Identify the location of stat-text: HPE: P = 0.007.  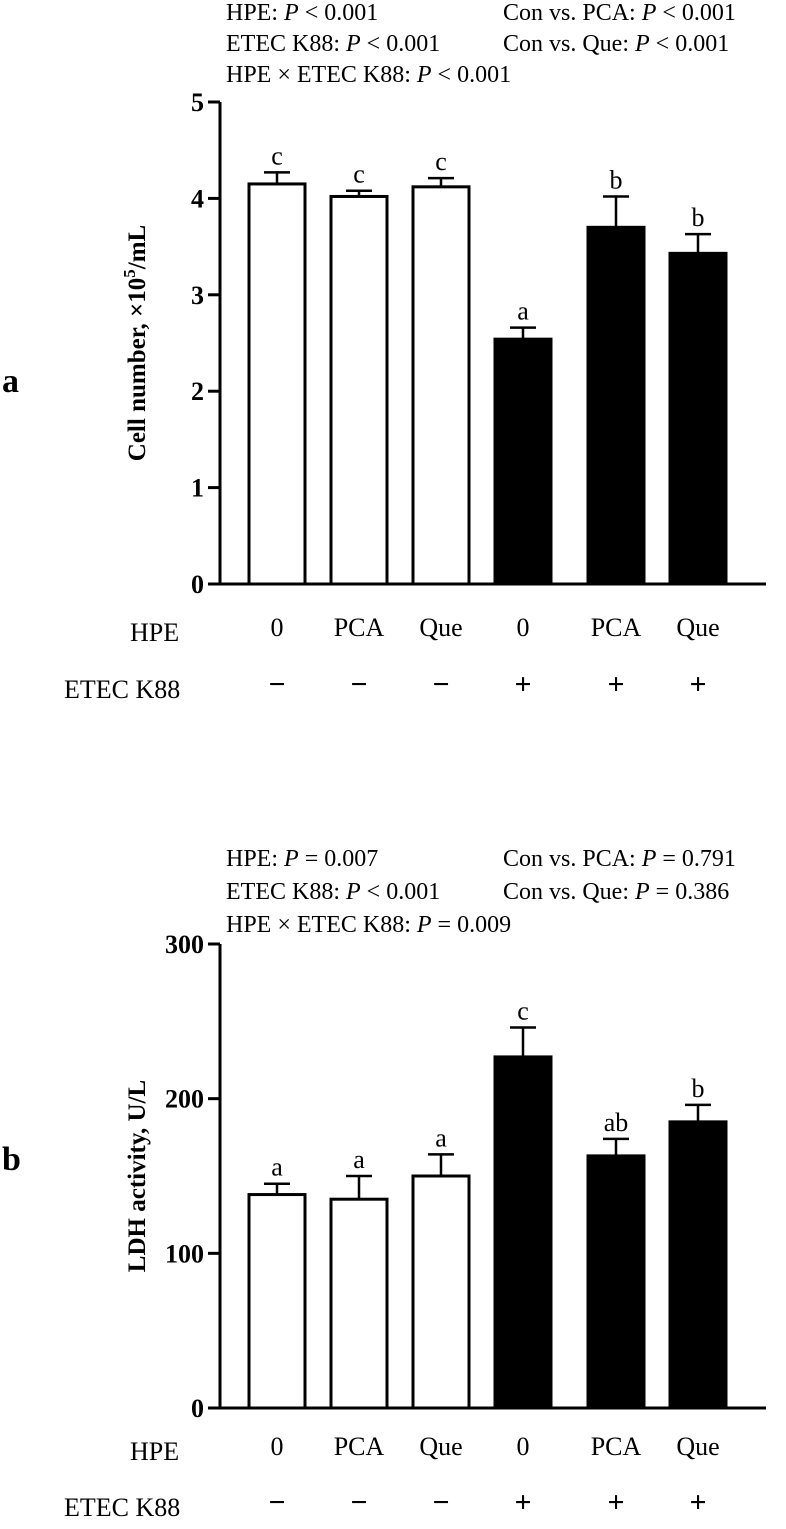
(302, 859).